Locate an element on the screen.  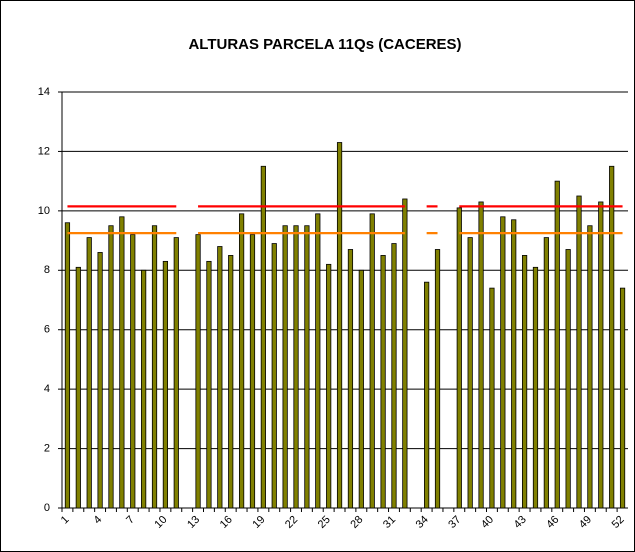
y-tick-label: 12 is located at coordinates (44, 151).